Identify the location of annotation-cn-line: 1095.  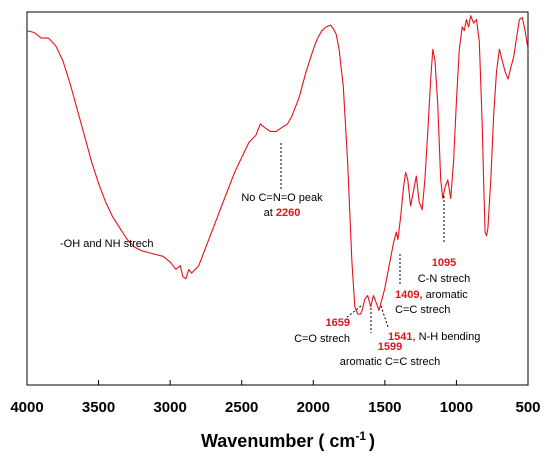
(444, 263).